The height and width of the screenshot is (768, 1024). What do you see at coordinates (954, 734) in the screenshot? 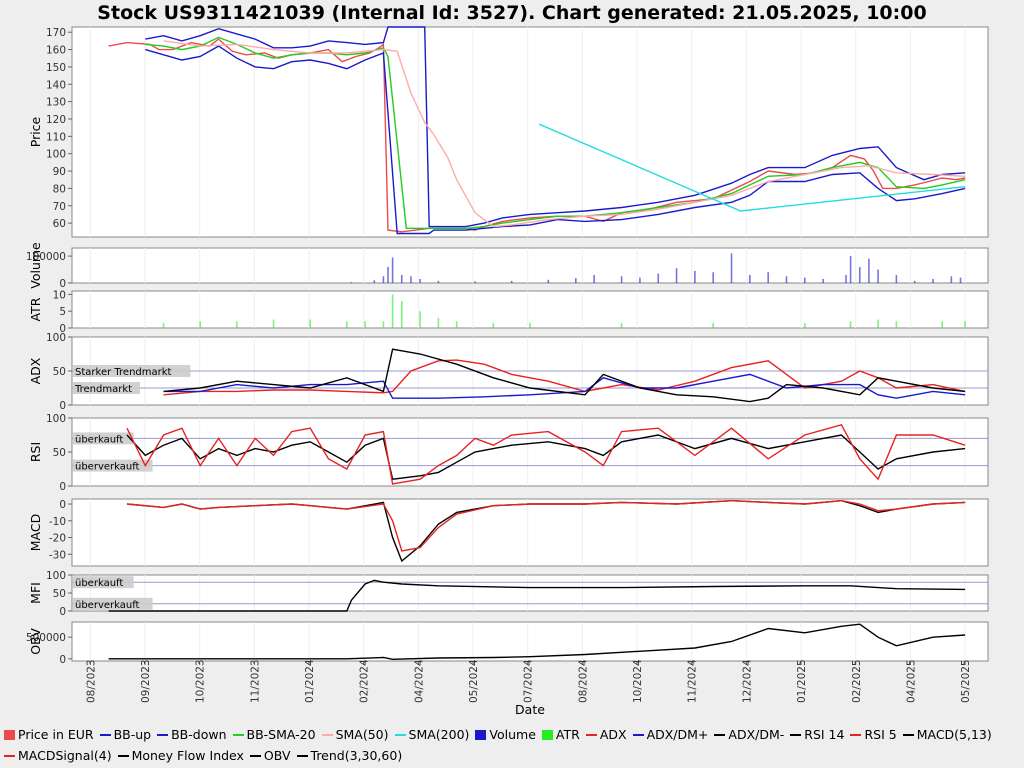
I see `legend-label: MACD(5,13)` at bounding box center [954, 734].